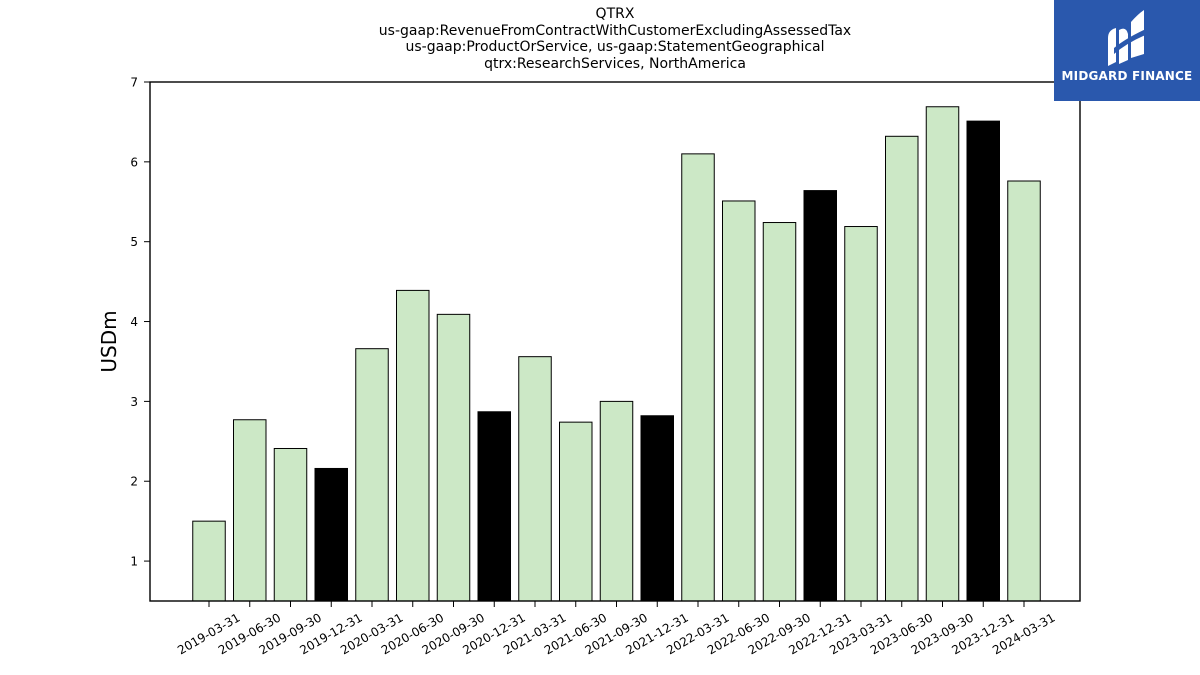 This screenshot has width=1200, height=675. What do you see at coordinates (1127, 76) in the screenshot?
I see `logo-text: MIDGARD FINANCE` at bounding box center [1127, 76].